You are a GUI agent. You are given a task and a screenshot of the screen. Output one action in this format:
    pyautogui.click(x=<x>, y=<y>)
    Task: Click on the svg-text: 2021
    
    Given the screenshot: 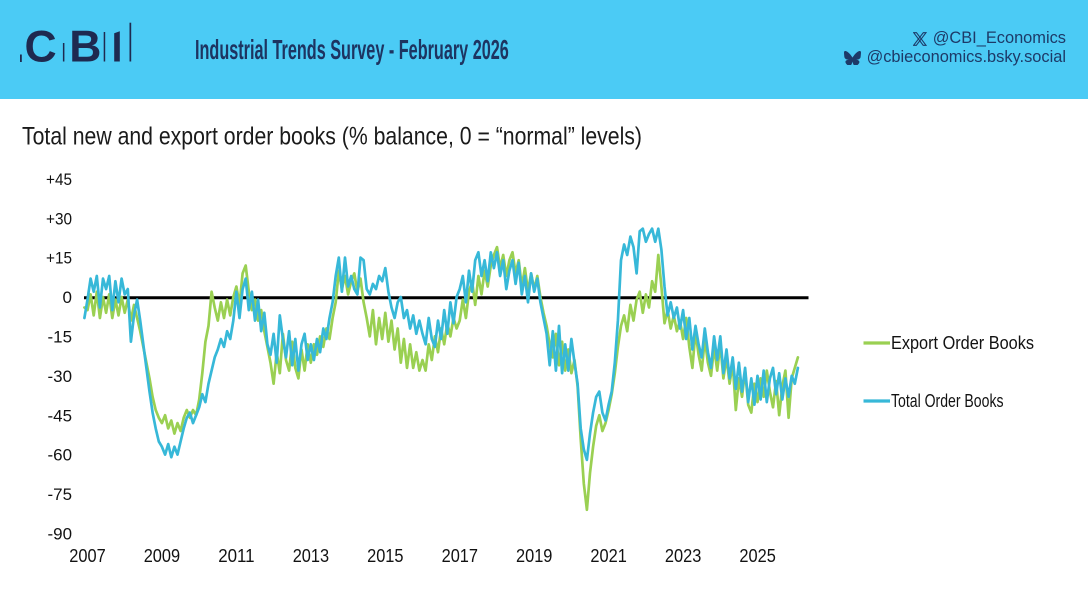 What is the action you would take?
    pyautogui.click(x=608, y=556)
    